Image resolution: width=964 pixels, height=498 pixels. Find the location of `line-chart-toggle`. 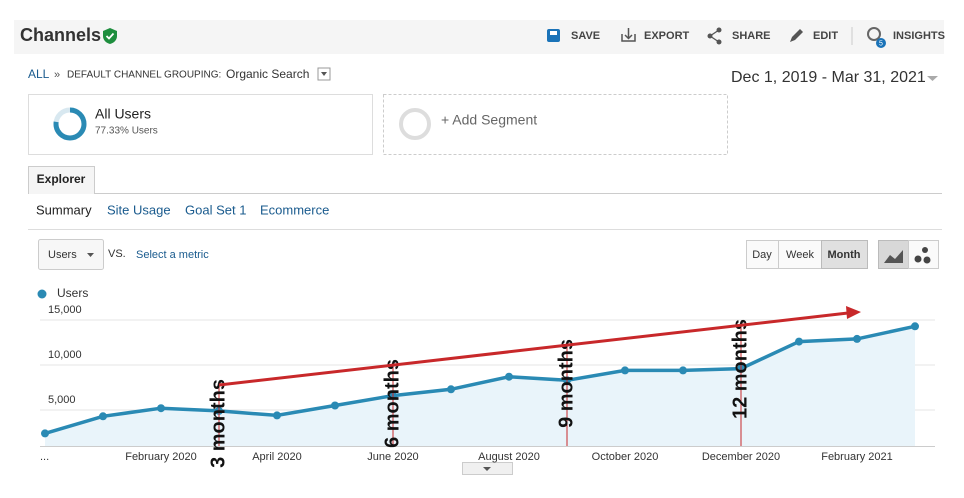

line-chart-toggle is located at coordinates (893, 254).